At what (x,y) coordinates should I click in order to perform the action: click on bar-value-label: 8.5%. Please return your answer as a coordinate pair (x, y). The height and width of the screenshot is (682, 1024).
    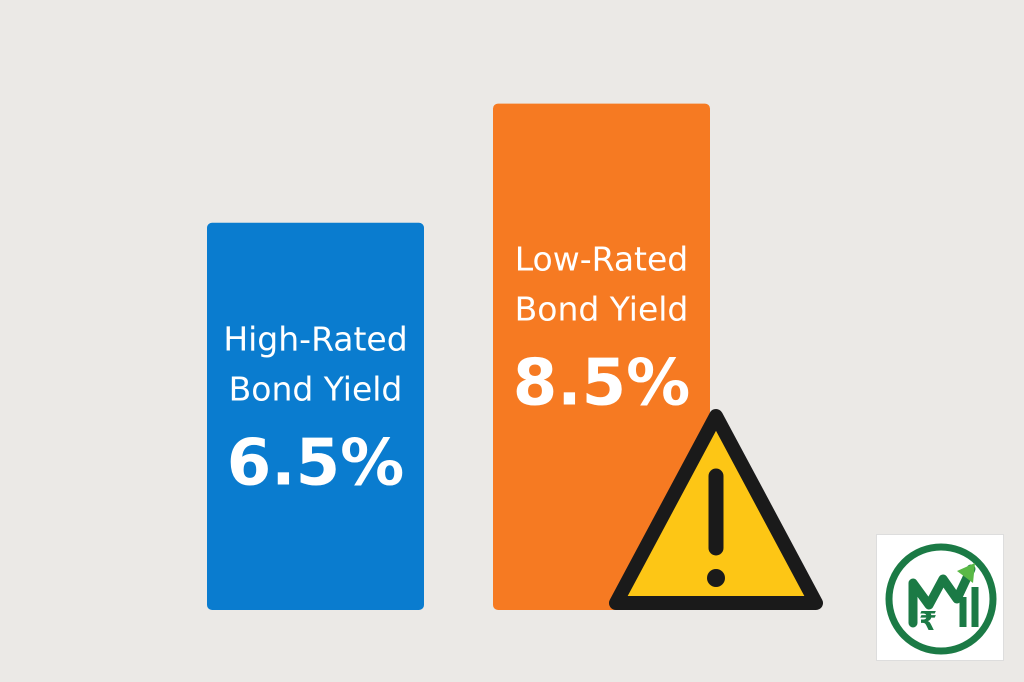
    Looking at the image, I should click on (602, 384).